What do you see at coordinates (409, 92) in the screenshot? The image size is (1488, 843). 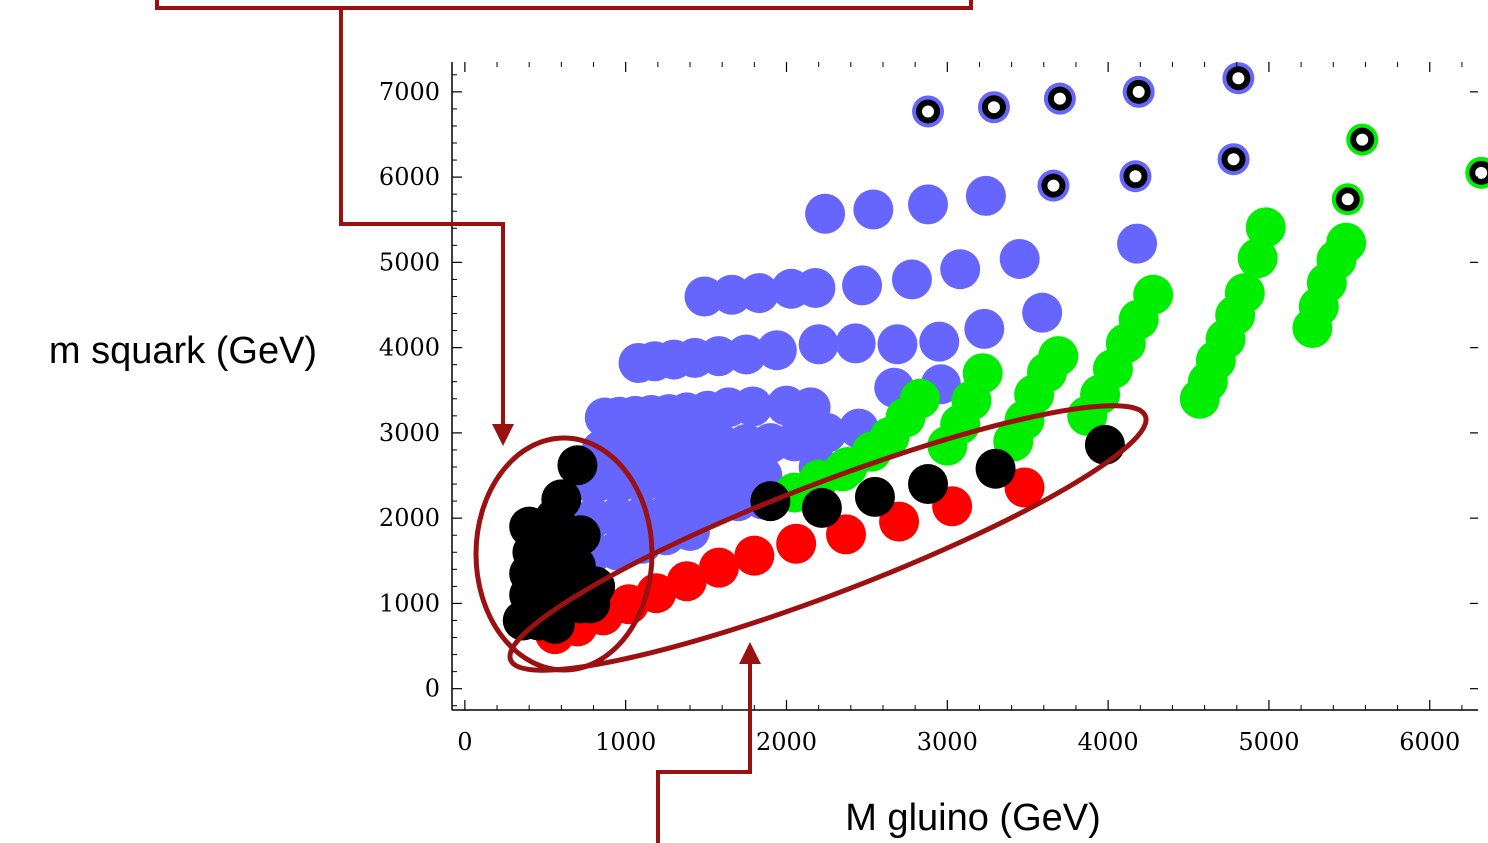 I see `y-tick-label: 7000` at bounding box center [409, 92].